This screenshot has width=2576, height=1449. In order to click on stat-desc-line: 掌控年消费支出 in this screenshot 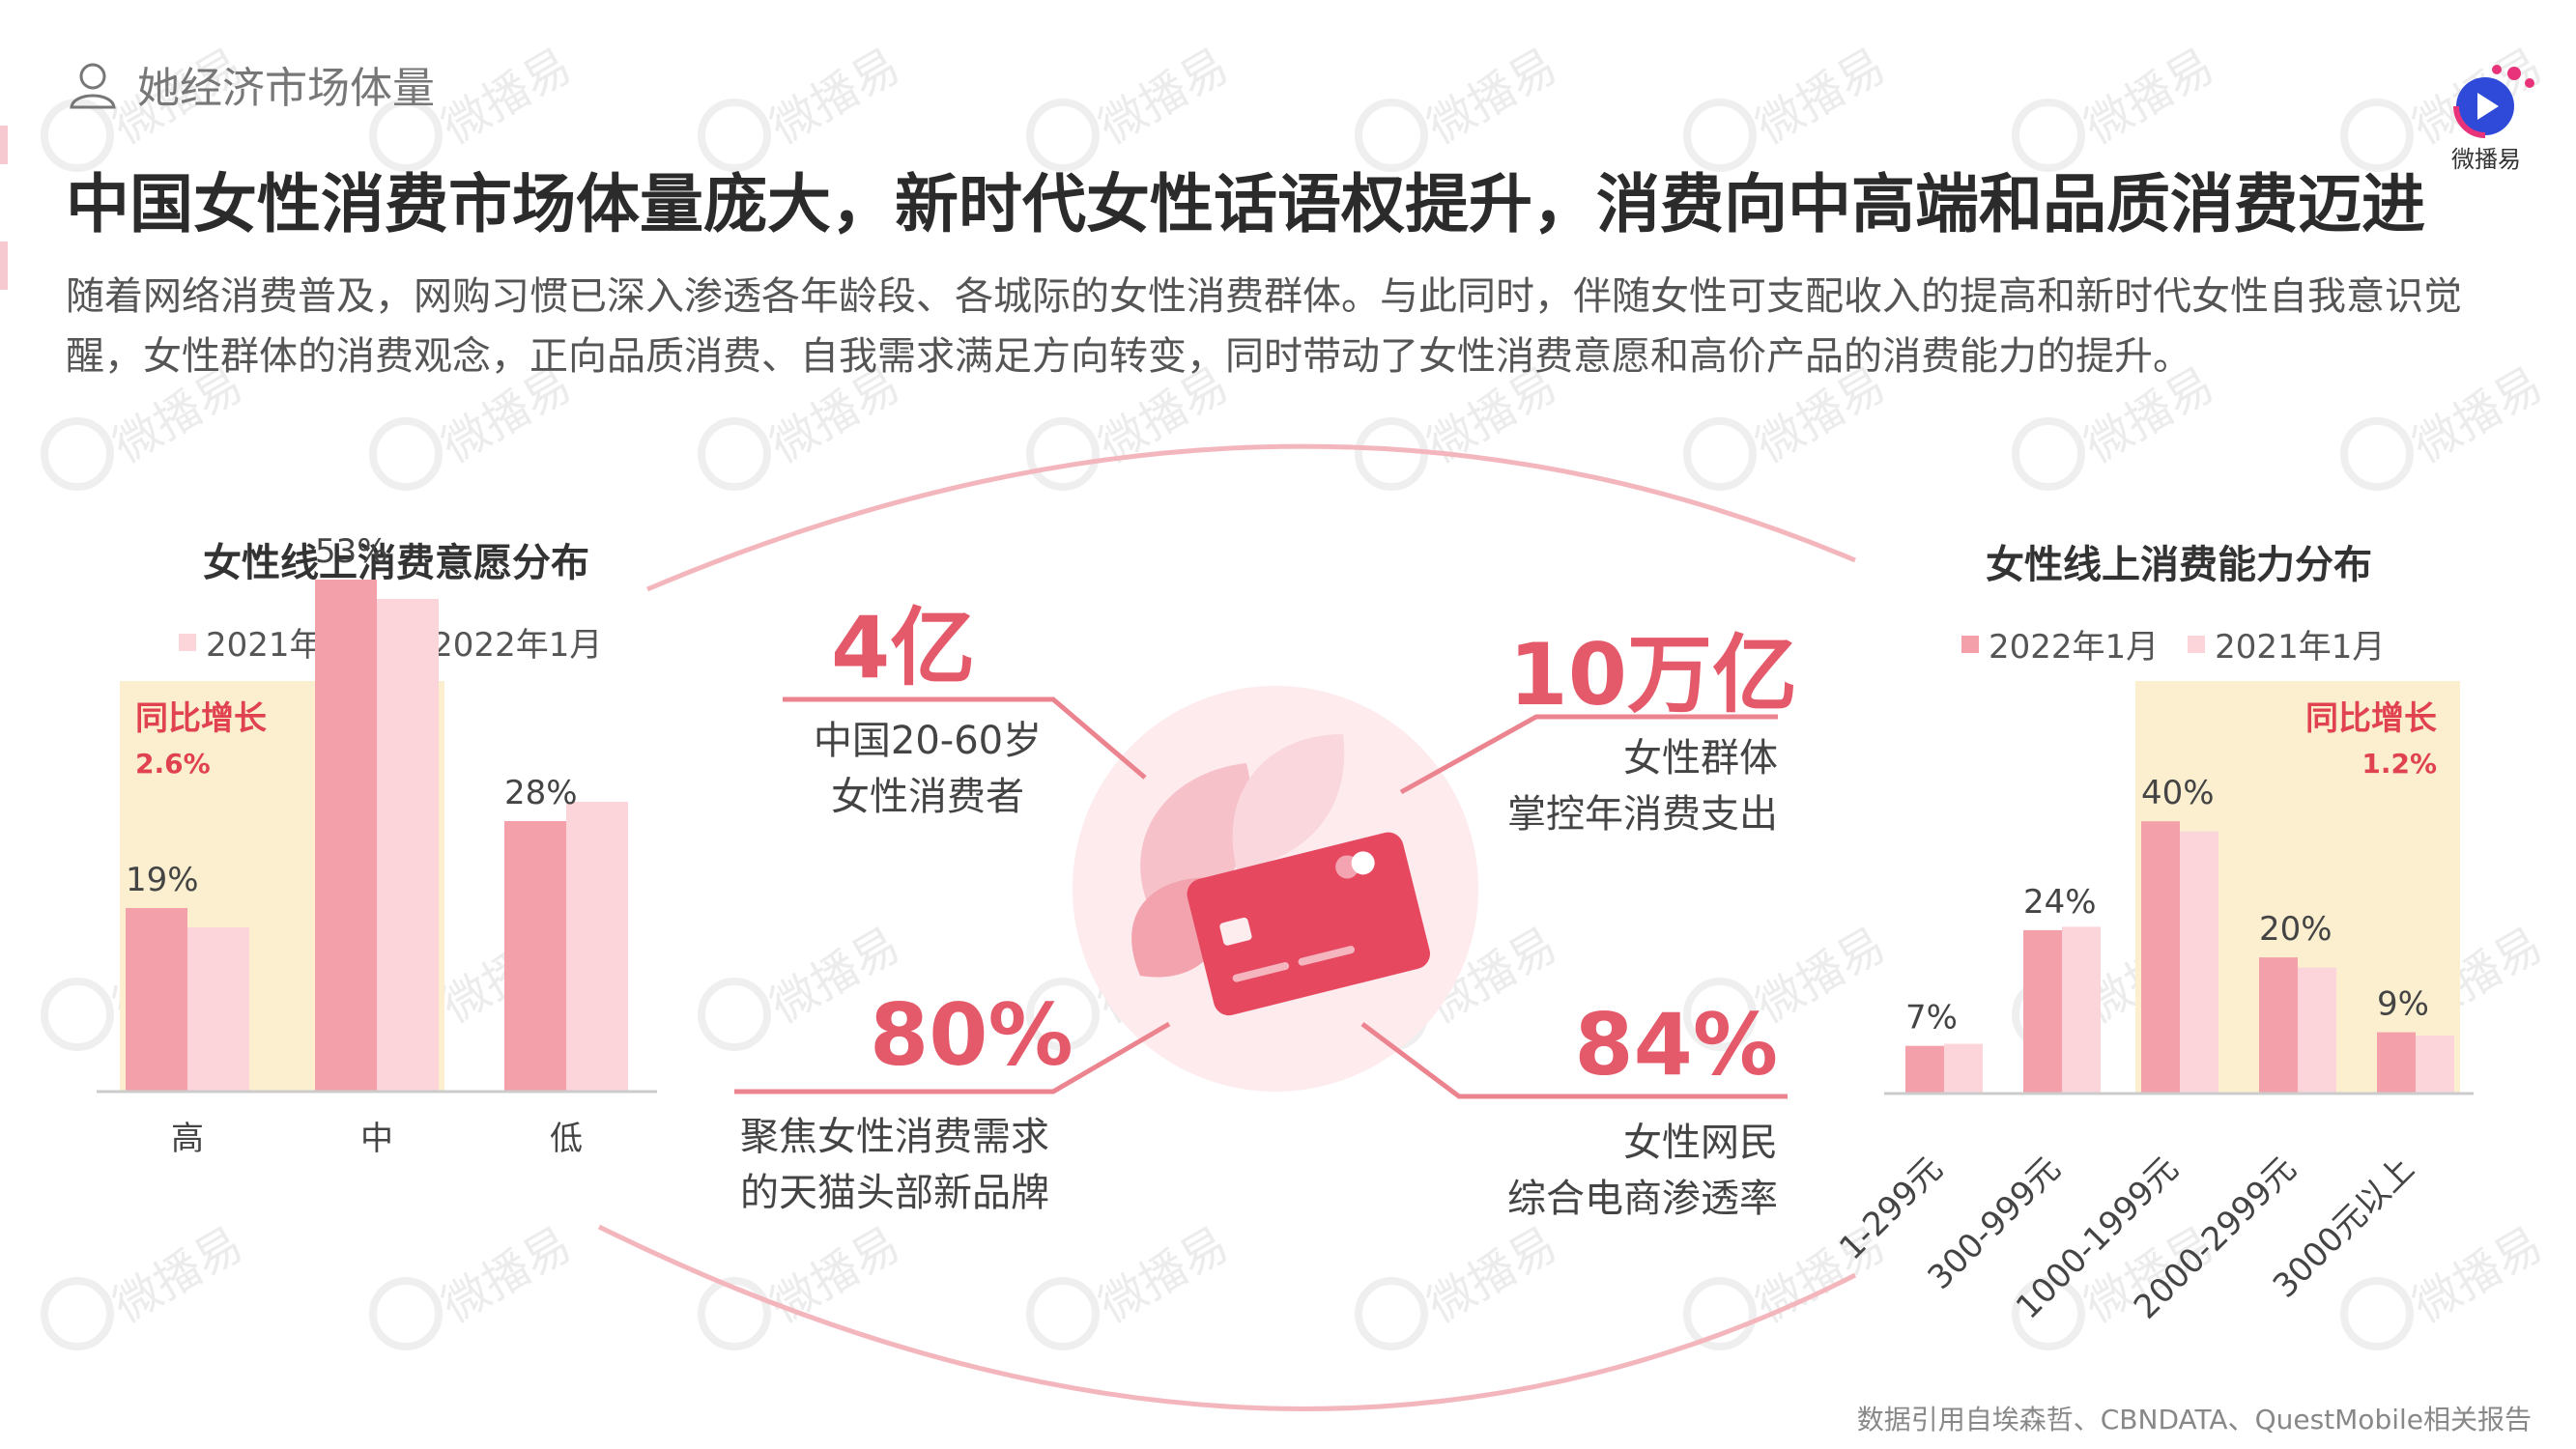, I will do `click(1643, 814)`.